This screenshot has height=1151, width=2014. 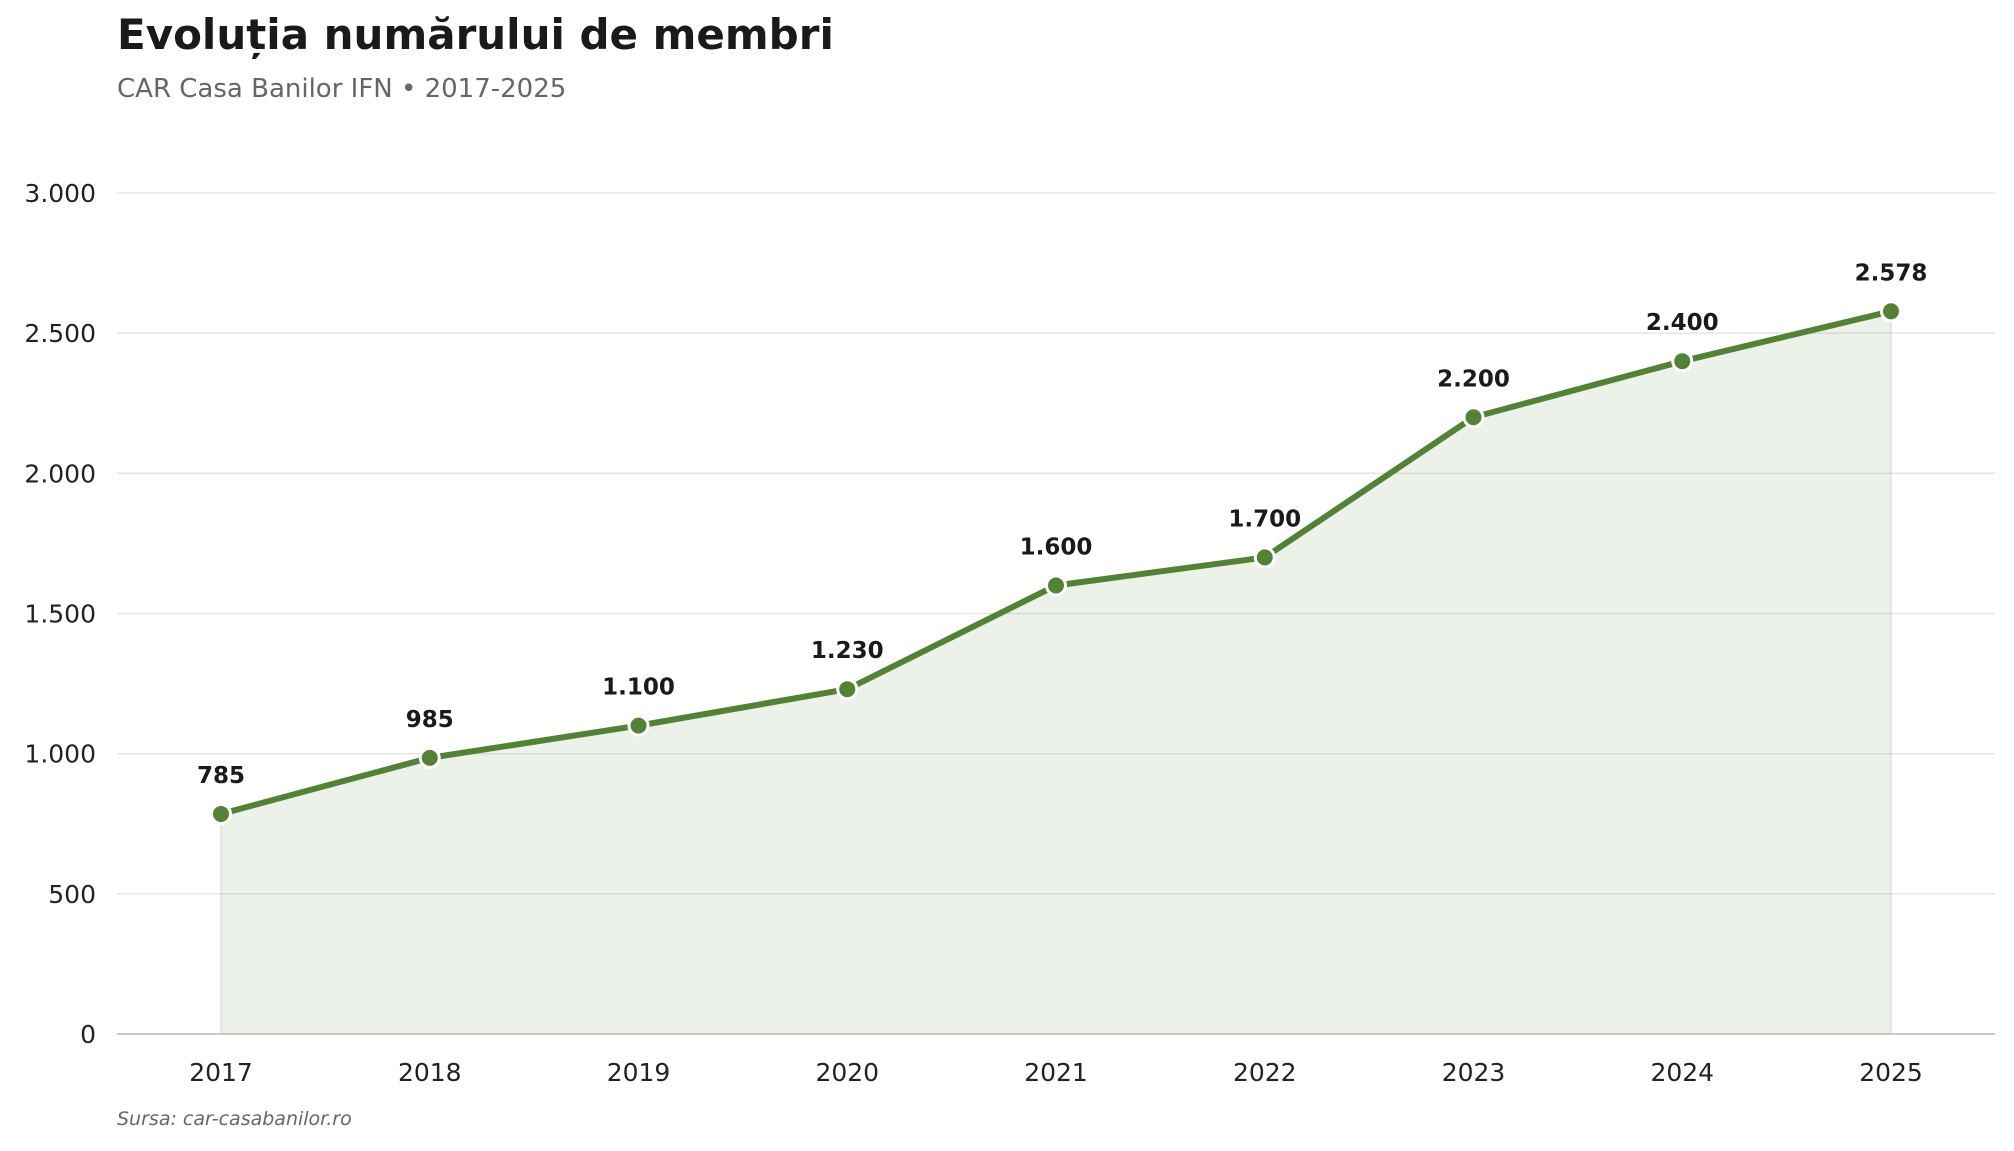 I want to click on x-tick-label: 2022, so click(x=1265, y=1072).